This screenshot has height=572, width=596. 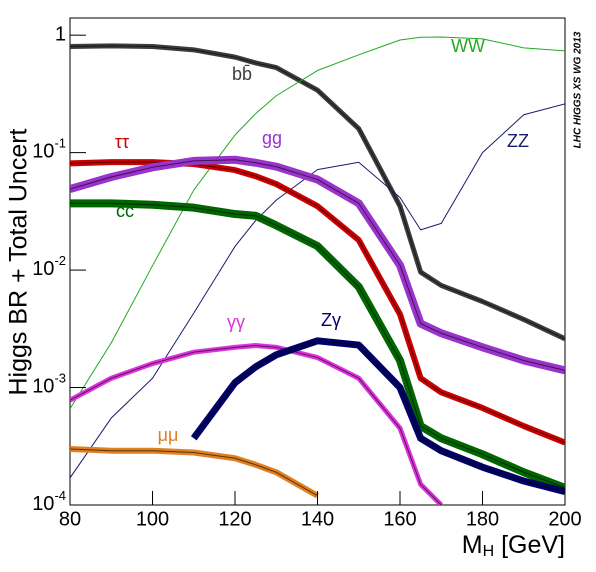 What do you see at coordinates (122, 142) in the screenshot?
I see `series-label: ττ` at bounding box center [122, 142].